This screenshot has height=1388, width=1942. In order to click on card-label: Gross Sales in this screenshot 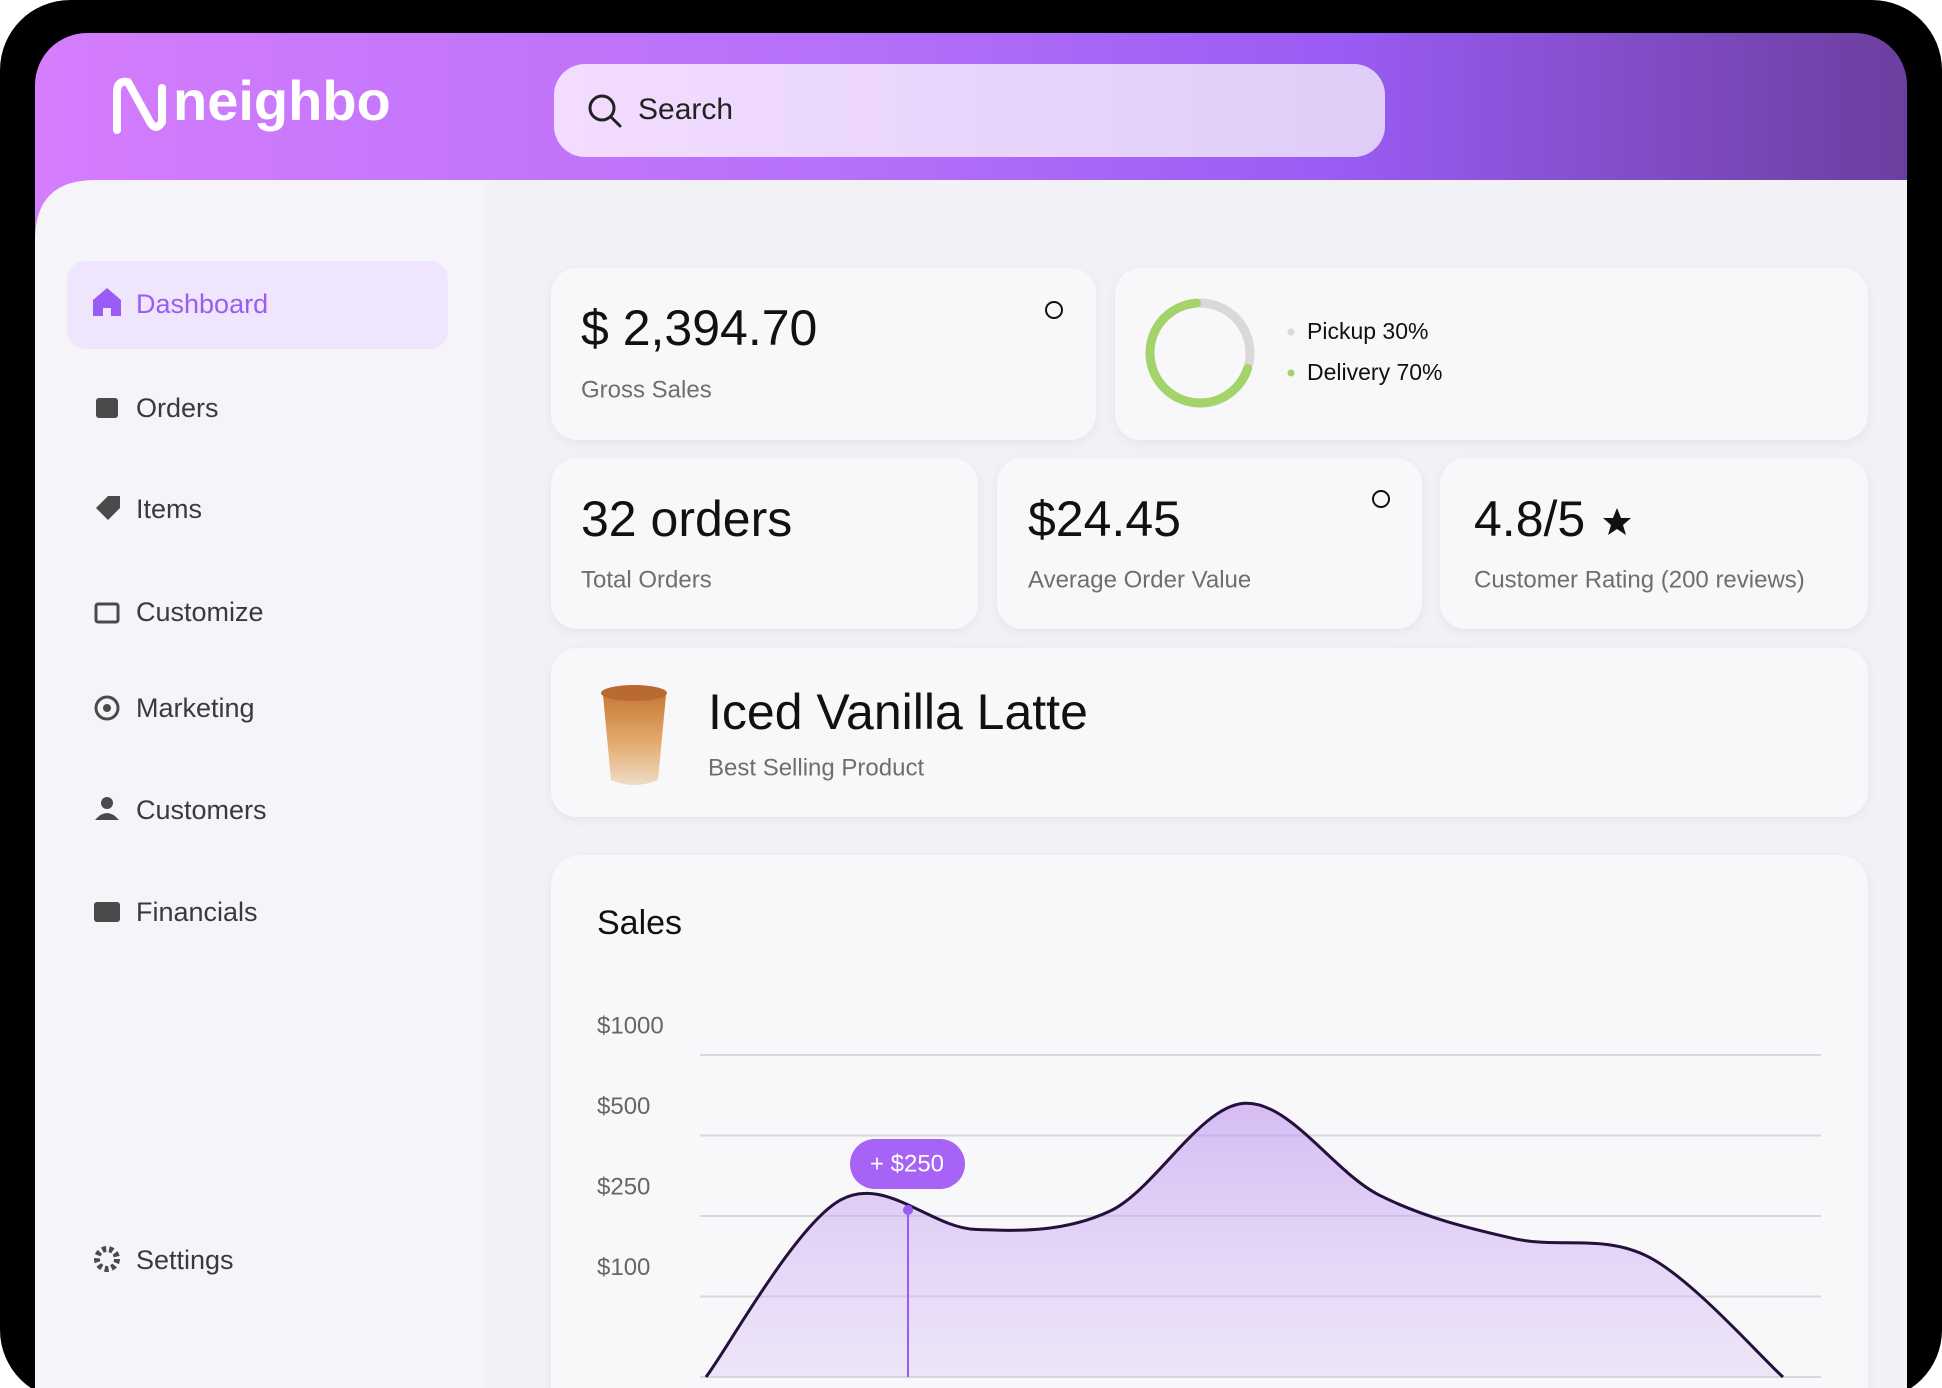, I will do `click(646, 389)`.